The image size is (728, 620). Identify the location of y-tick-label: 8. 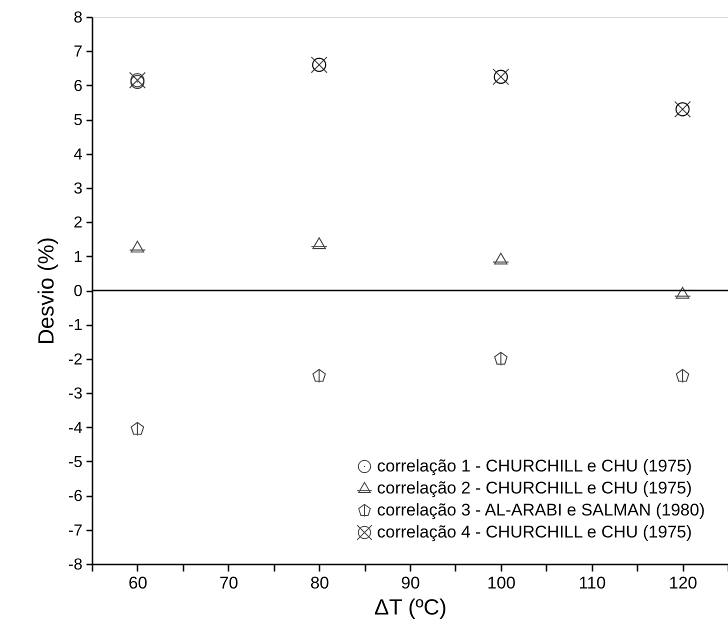
(78, 18).